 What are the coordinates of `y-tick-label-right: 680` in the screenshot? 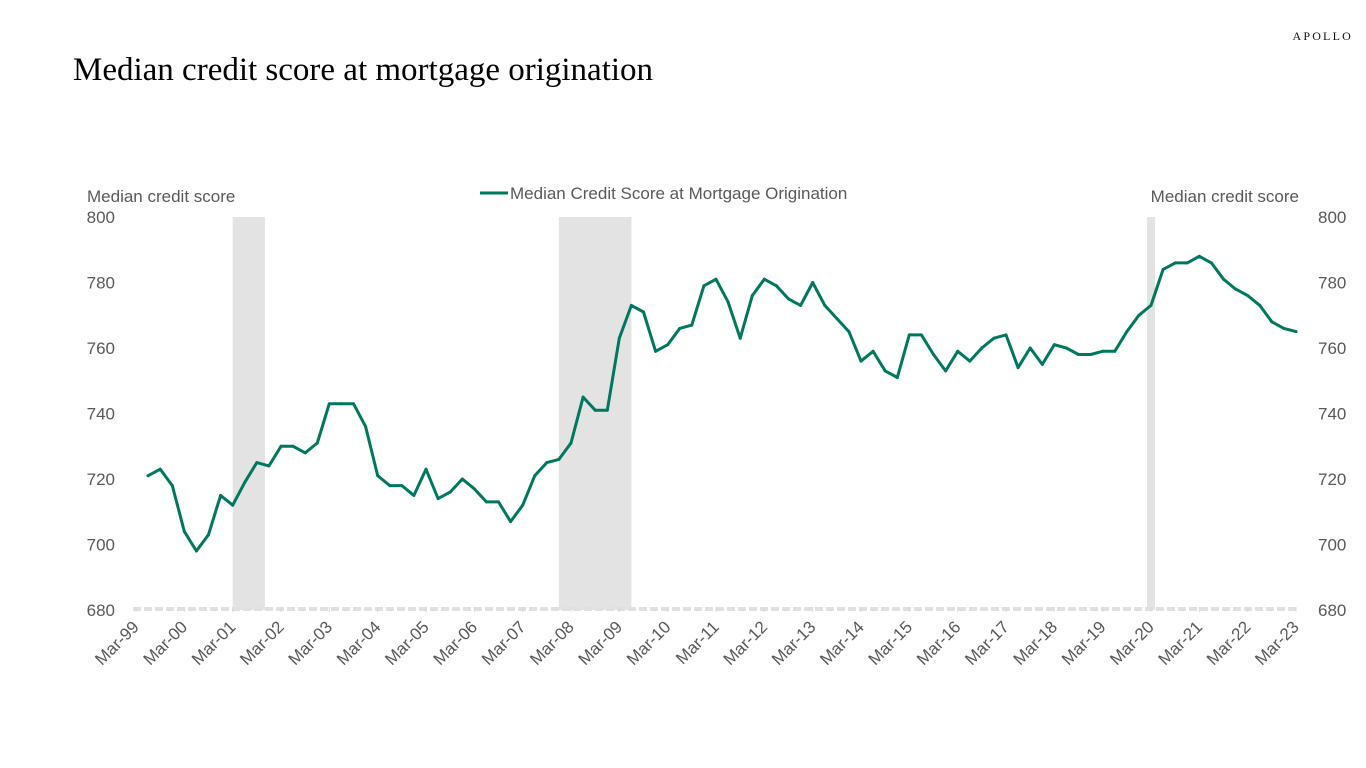 It's located at (1332, 610).